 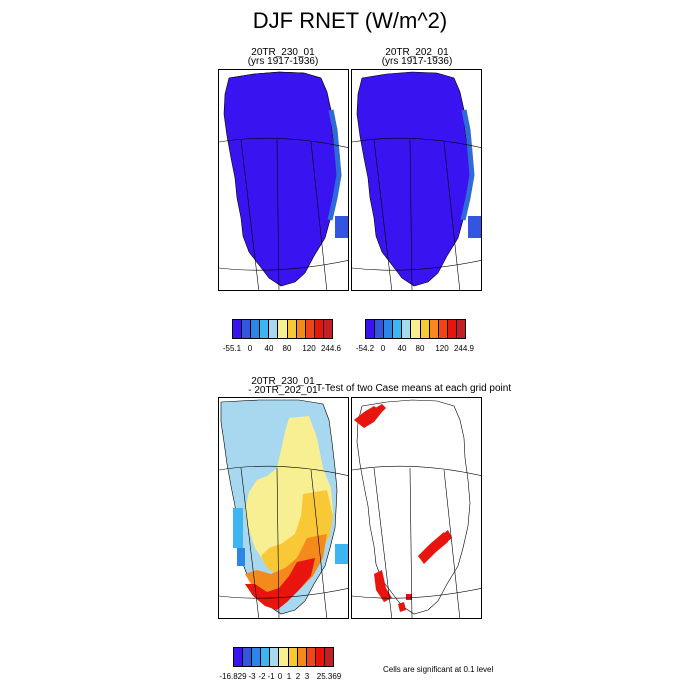 I want to click on map-panel-ttest, so click(x=416, y=508).